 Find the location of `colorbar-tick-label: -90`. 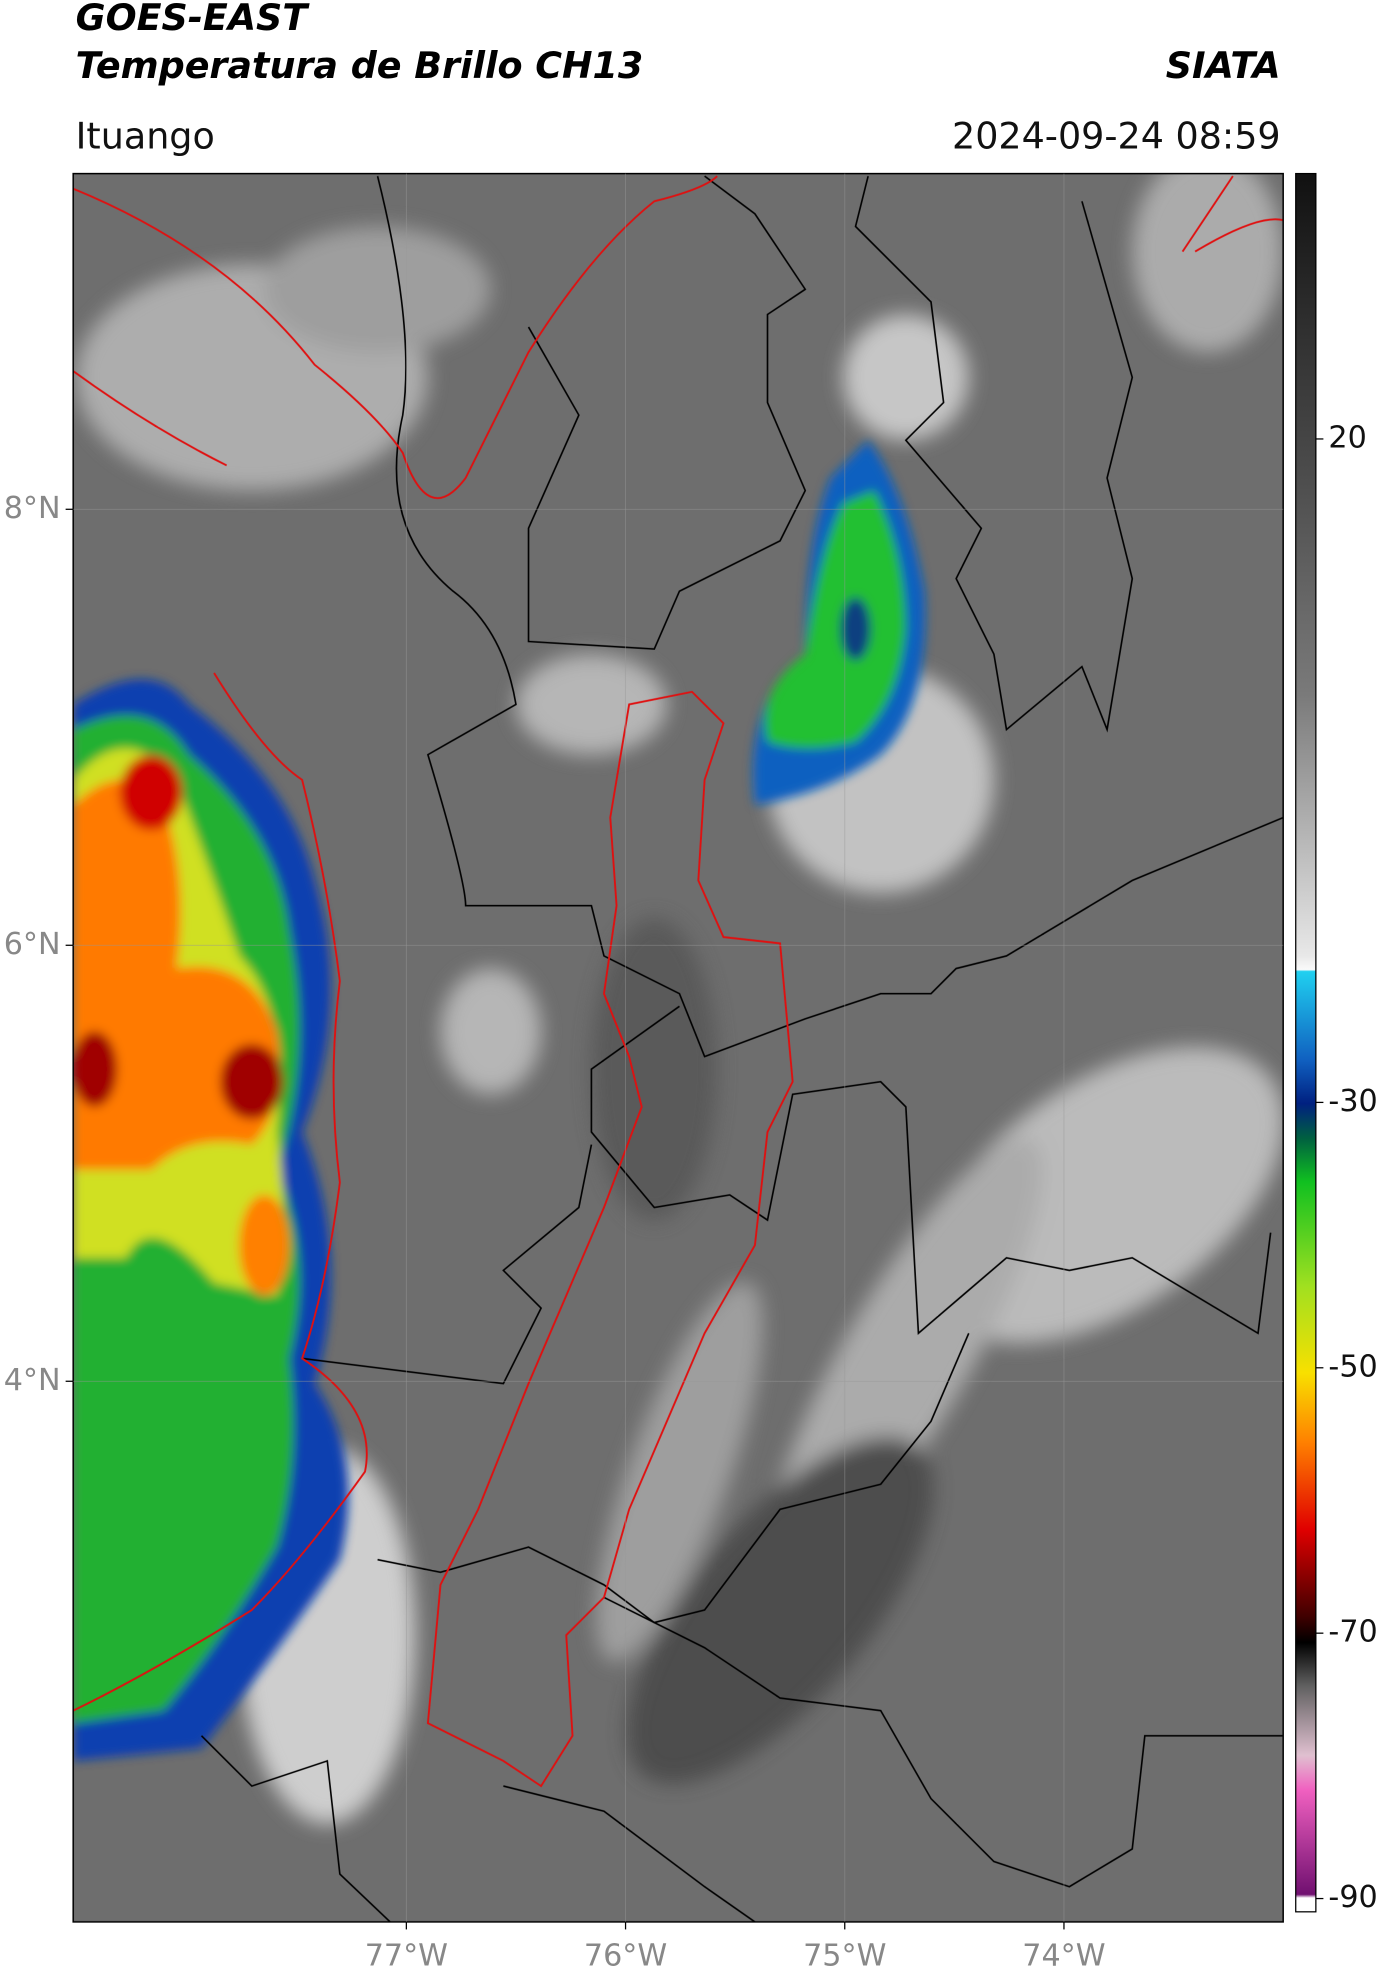

colorbar-tick-label: -90 is located at coordinates (1352, 1897).